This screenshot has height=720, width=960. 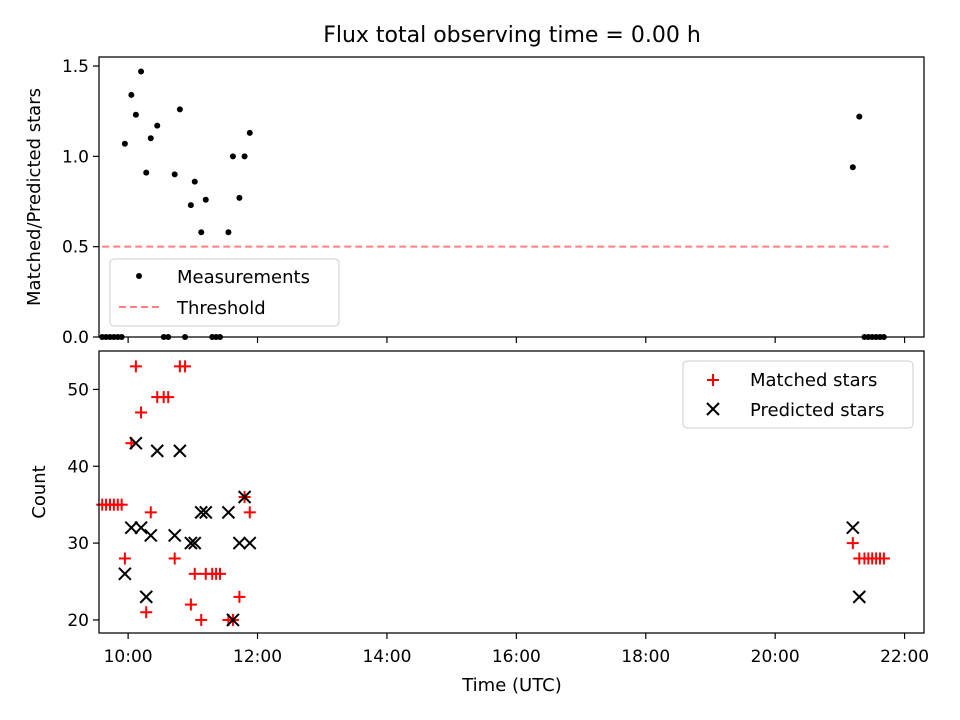 What do you see at coordinates (713, 380) in the screenshot?
I see `legend-matched-marker` at bounding box center [713, 380].